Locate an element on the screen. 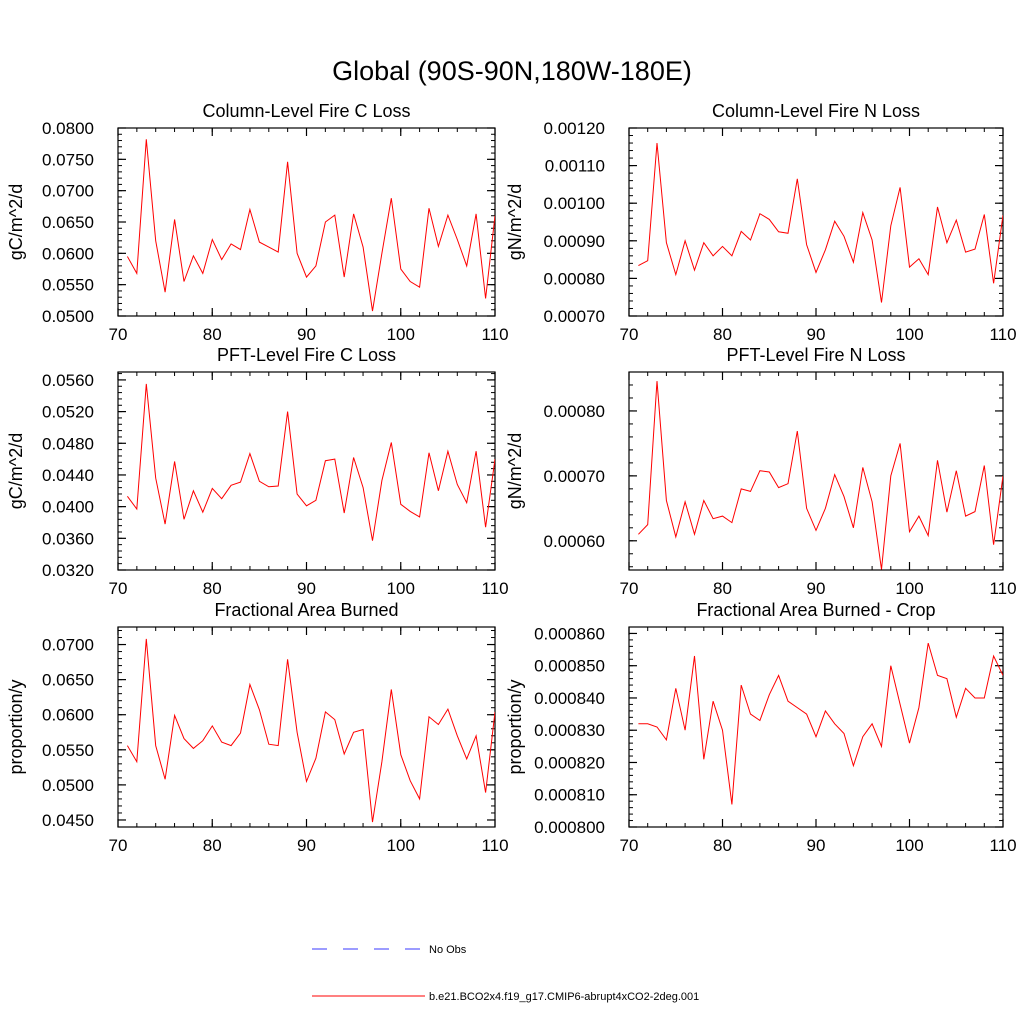  y-tick-label: 0.000850 is located at coordinates (569, 666).